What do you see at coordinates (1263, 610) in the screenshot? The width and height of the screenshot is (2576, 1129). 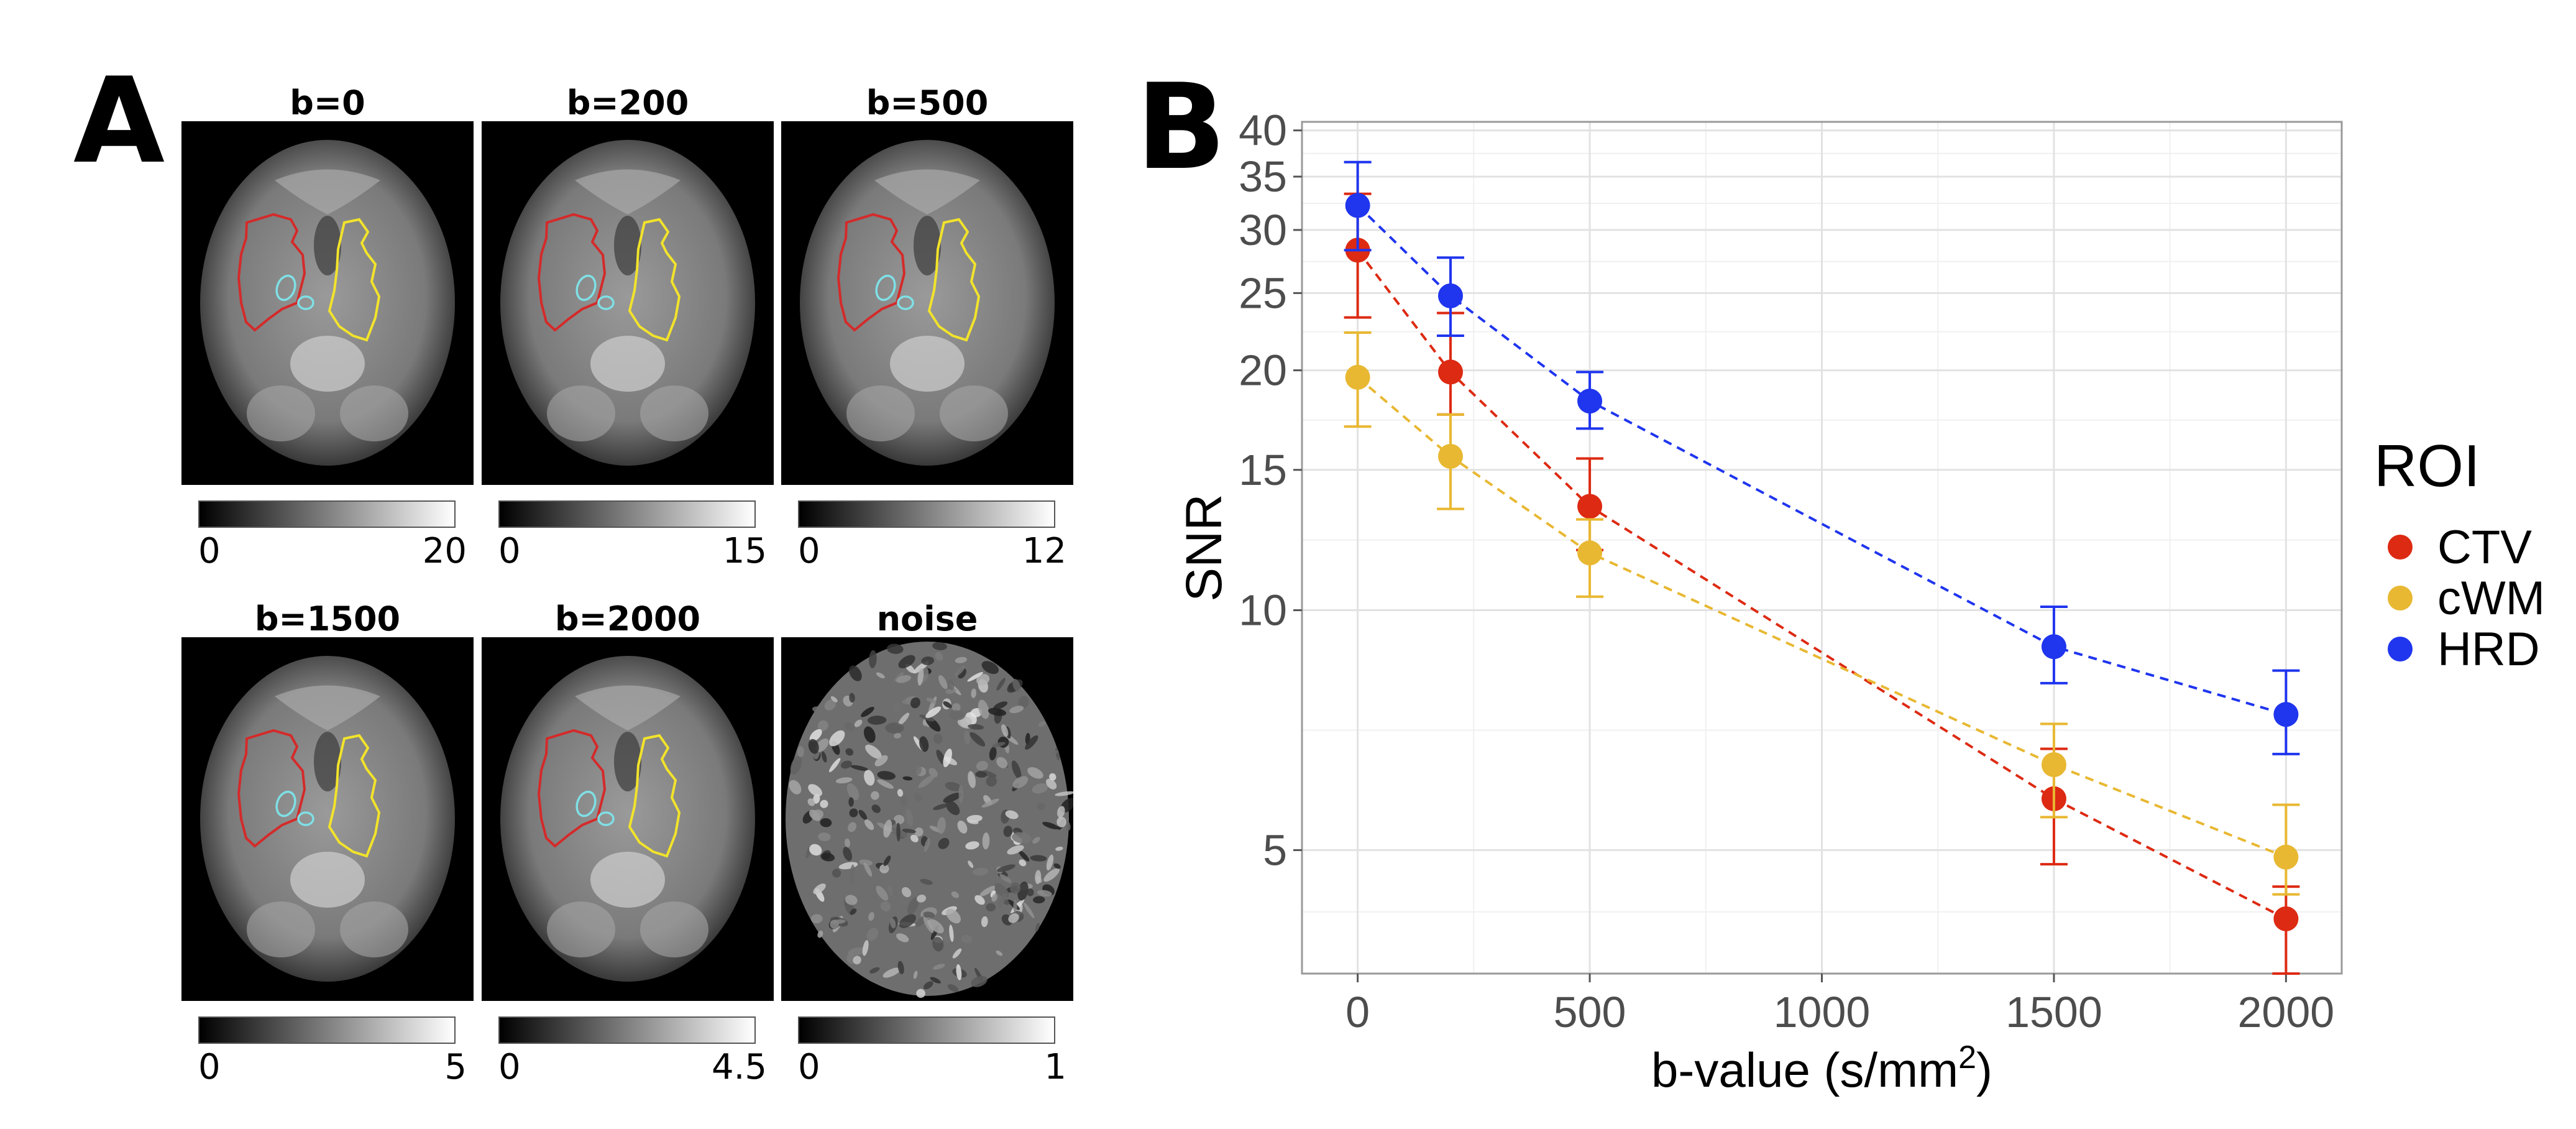 I see `y-tick-label: 10` at bounding box center [1263, 610].